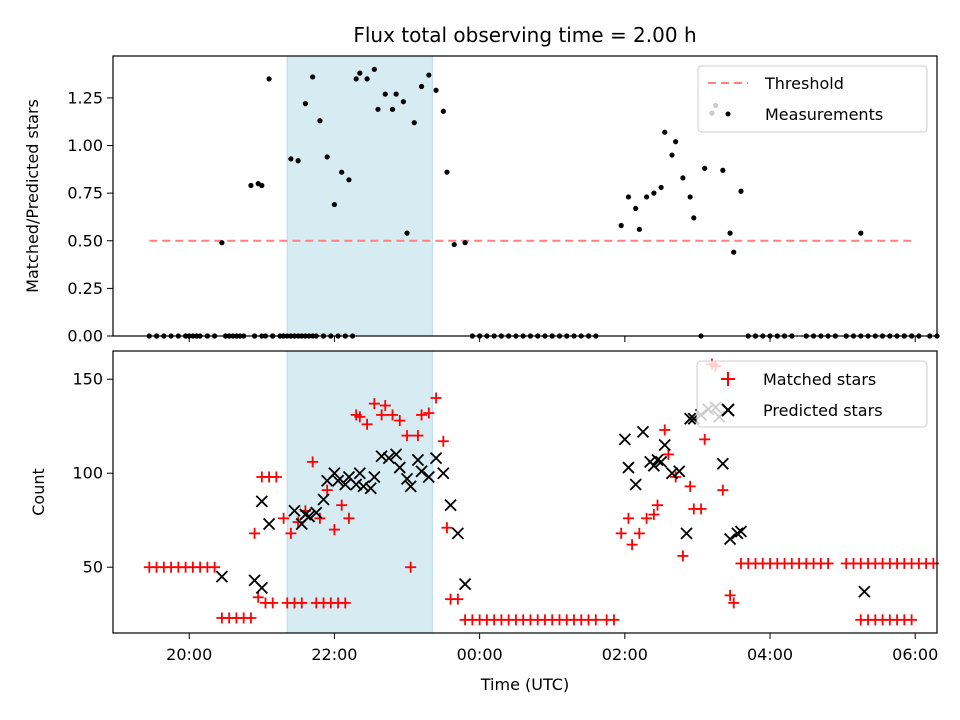 The height and width of the screenshot is (720, 960). Describe the element at coordinates (524, 684) in the screenshot. I see `x-axis-label: Time (UTC)` at that location.